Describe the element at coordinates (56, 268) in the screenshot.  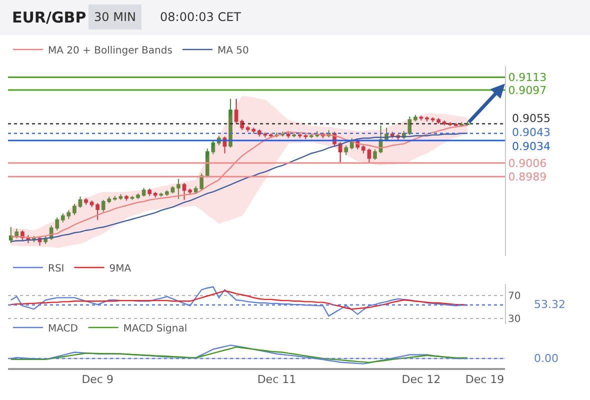
I see `legend-label: RSI` at that location.